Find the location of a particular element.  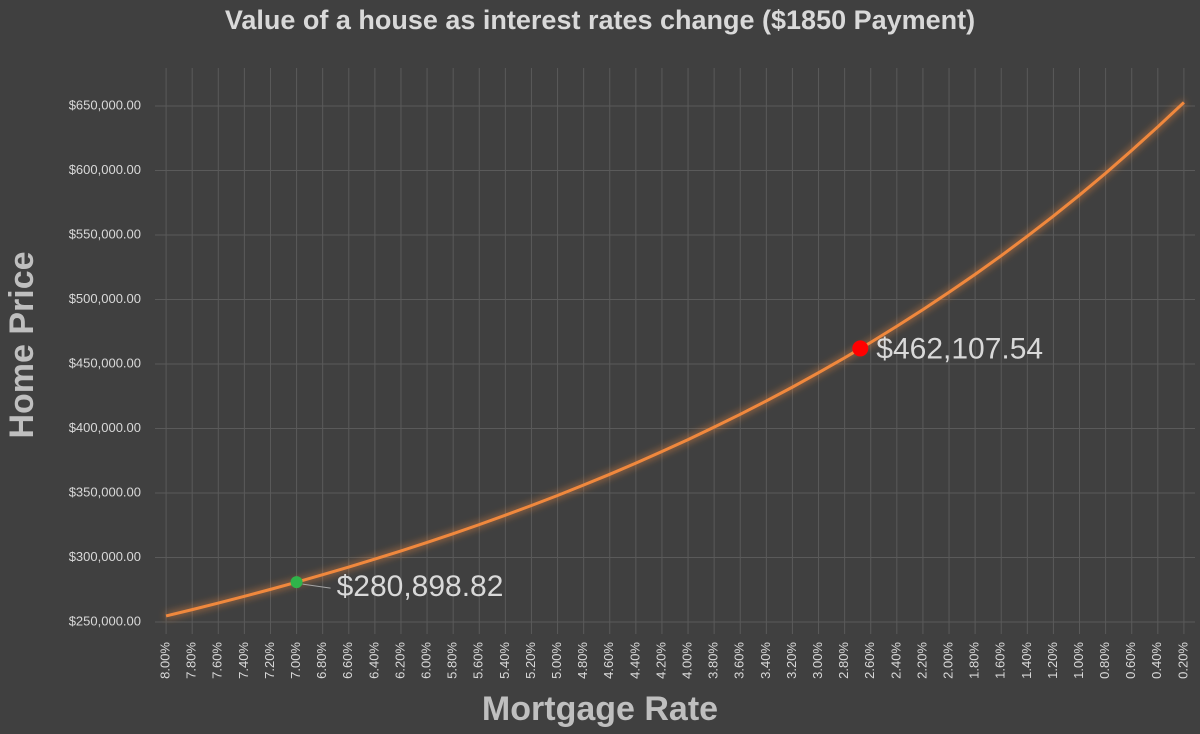

x-tick-label: 4.80% is located at coordinates (582, 660).